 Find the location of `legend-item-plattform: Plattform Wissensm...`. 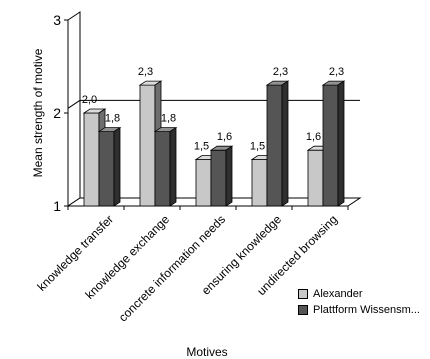

legend-item-plattform: Plattform Wissensm... is located at coordinates (359, 310).